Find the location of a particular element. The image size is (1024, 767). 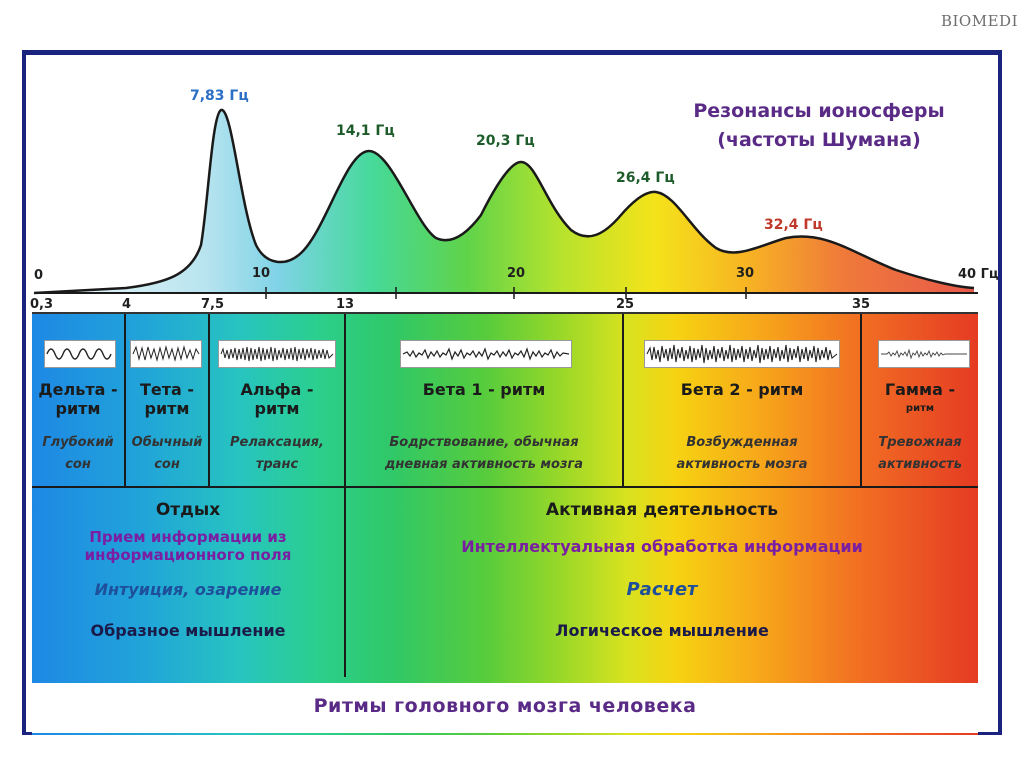

beta2-name: Бета 2 - ритм is located at coordinates (742, 389).